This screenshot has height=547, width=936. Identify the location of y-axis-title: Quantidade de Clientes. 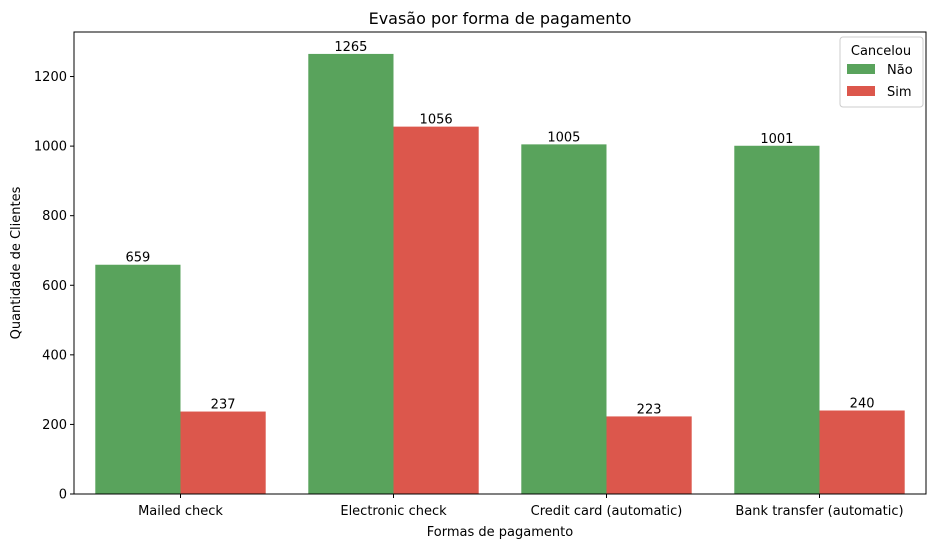
(16, 262).